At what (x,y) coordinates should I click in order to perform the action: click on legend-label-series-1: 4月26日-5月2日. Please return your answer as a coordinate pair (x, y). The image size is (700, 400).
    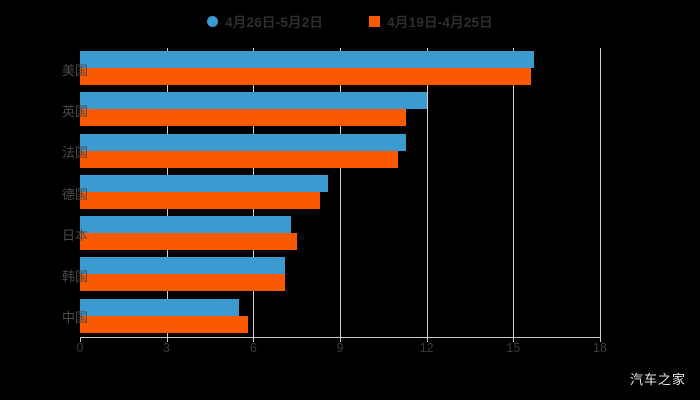
    Looking at the image, I should click on (274, 22).